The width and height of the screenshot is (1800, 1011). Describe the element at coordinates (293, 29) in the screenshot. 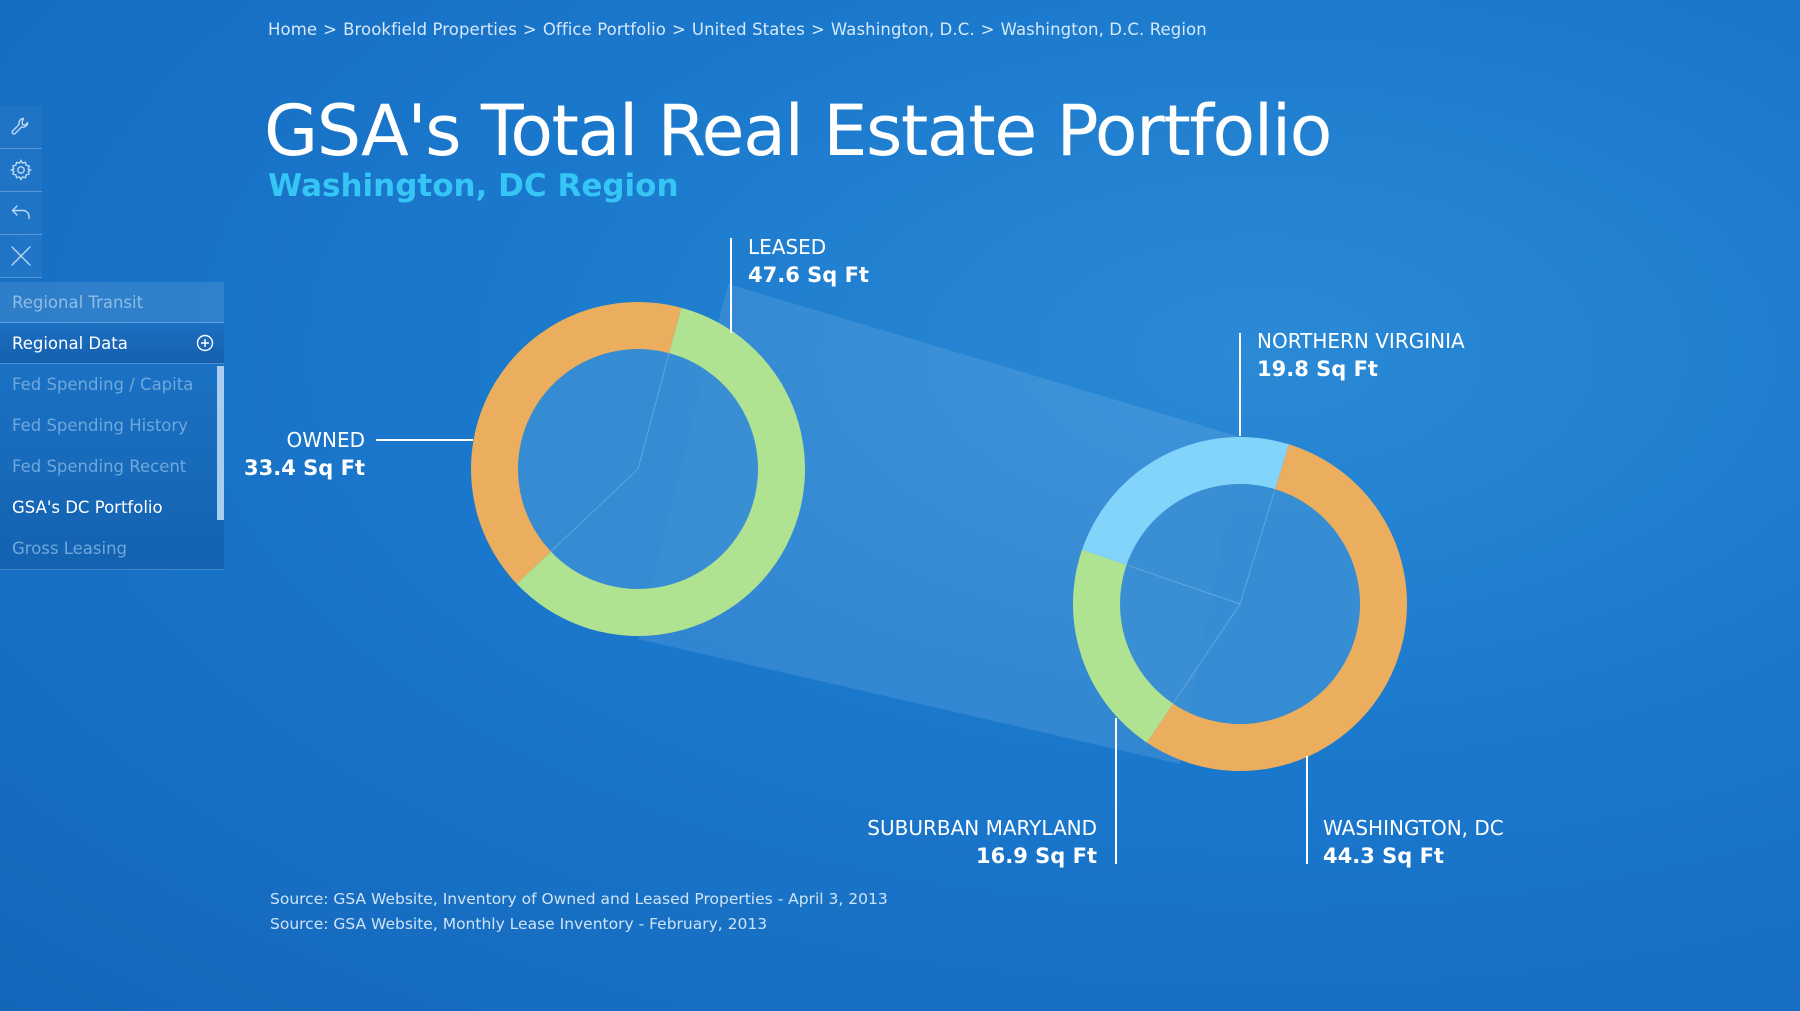

I see `breadcrumb-home: Home` at that location.